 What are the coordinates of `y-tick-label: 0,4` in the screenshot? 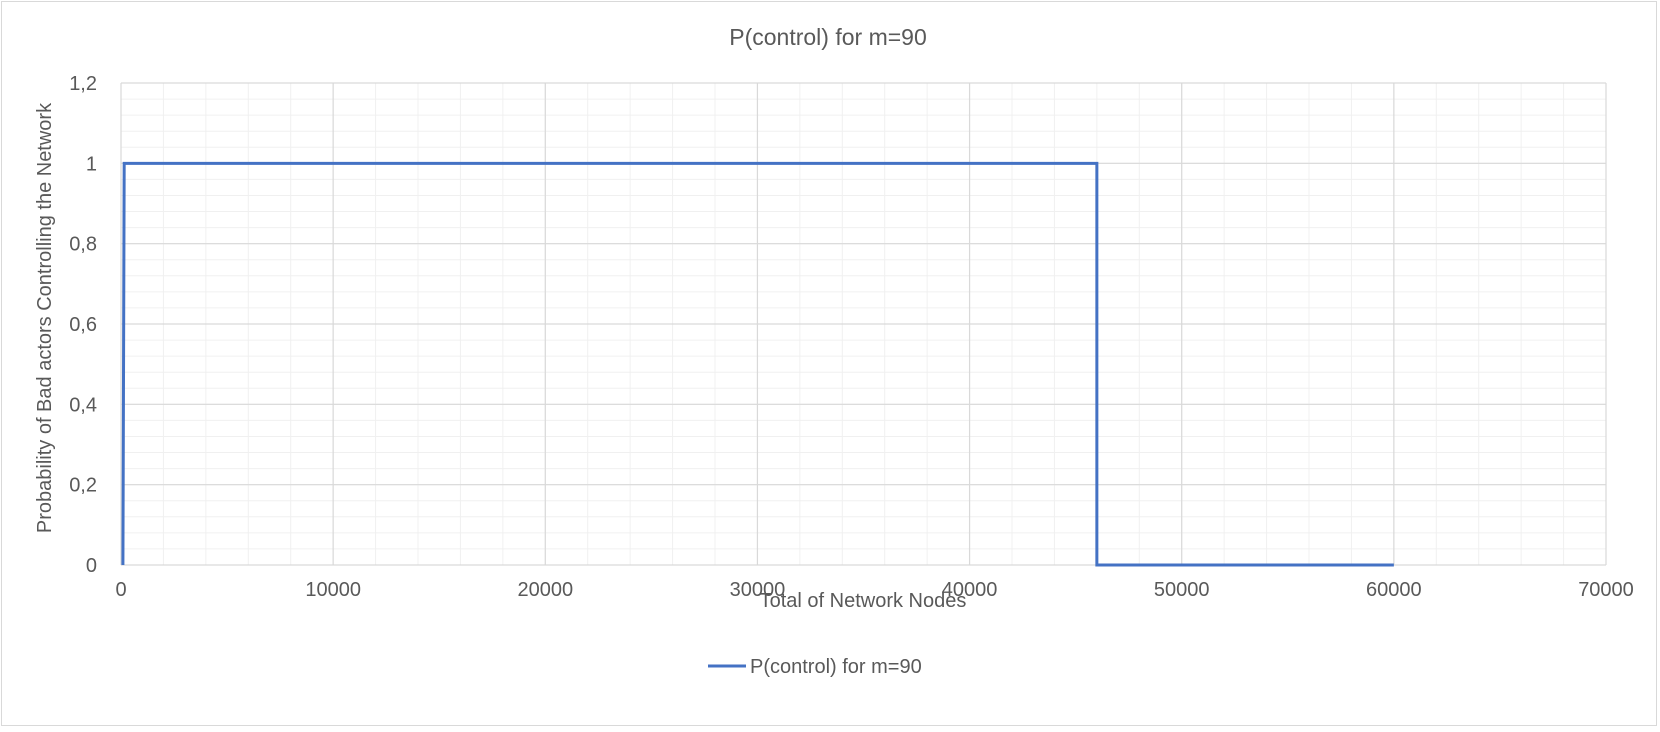 It's located at (83, 405).